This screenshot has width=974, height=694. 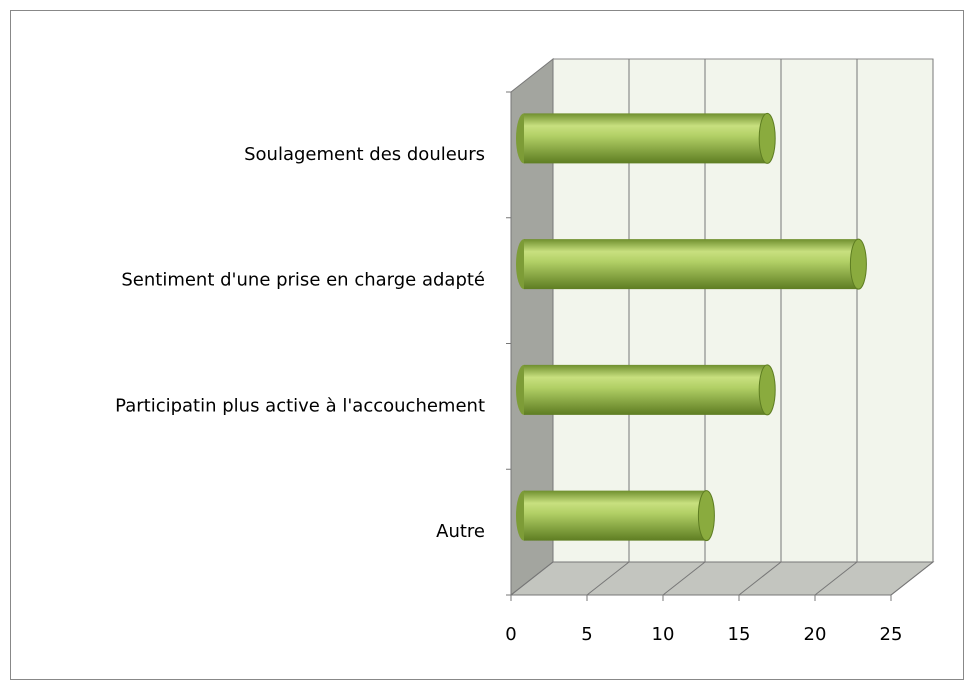 What do you see at coordinates (891, 634) in the screenshot?
I see `x-tick-label: 25` at bounding box center [891, 634].